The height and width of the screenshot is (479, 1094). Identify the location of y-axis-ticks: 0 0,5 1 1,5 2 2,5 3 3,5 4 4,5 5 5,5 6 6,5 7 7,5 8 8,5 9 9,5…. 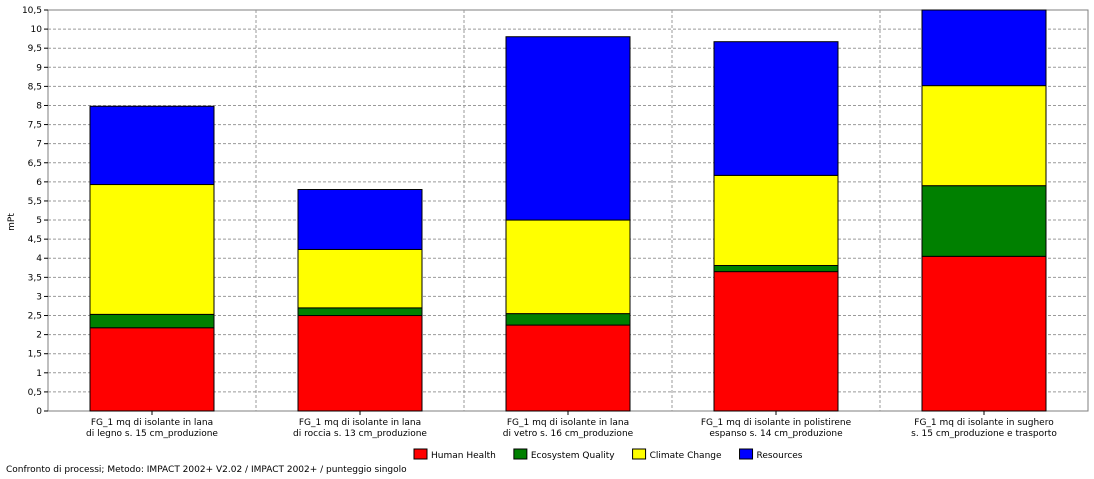
(35, 211).